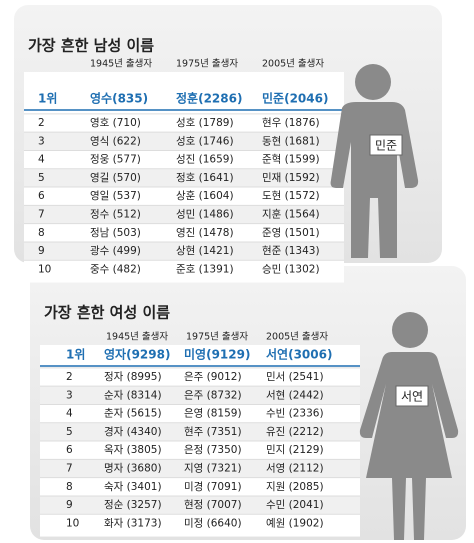 This screenshot has width=474, height=543. I want to click on name-count: 수민 (2041), so click(295, 505).